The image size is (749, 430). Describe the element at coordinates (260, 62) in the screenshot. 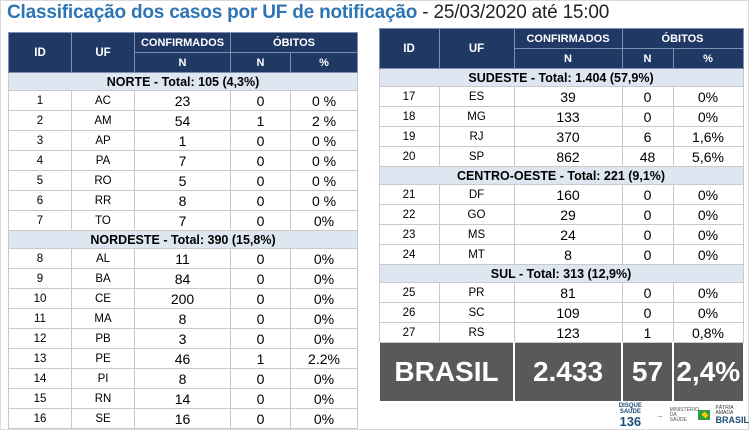

I see `header-obitos-n: N` at that location.